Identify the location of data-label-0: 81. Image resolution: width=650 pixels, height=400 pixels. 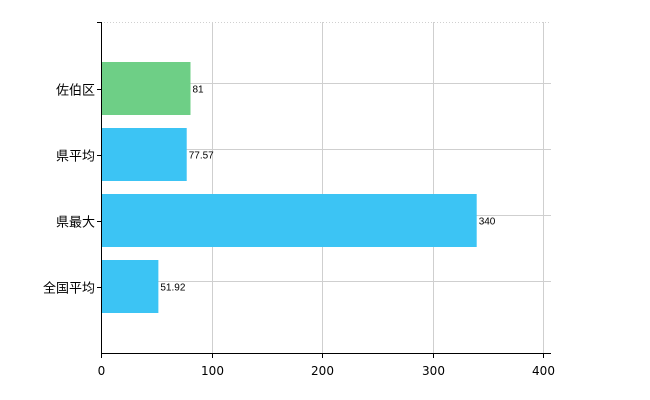
(199, 90).